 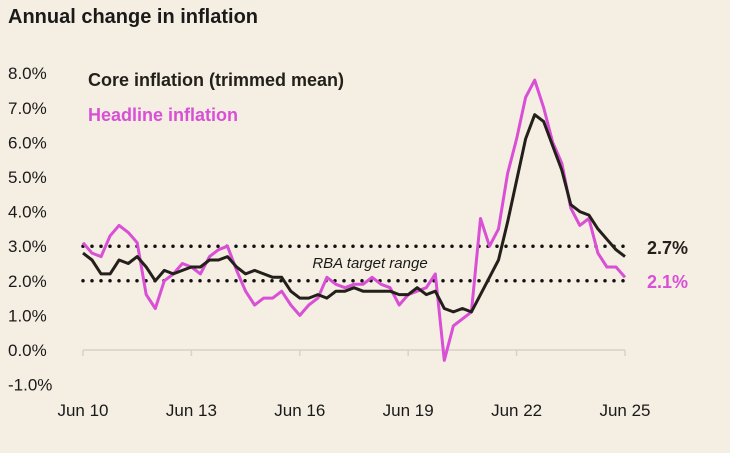 I want to click on y-tick-label: 6.0%, so click(x=27, y=142).